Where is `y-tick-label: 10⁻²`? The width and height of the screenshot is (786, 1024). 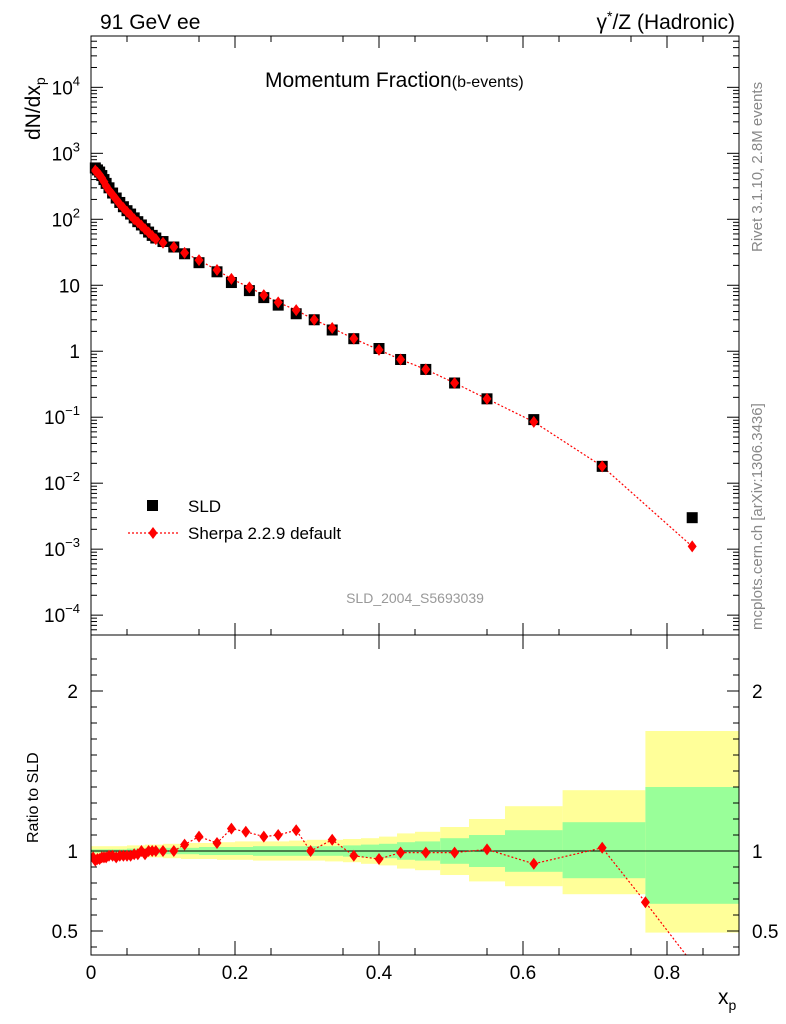
y-tick-label: 10⁻² is located at coordinates (62, 482).